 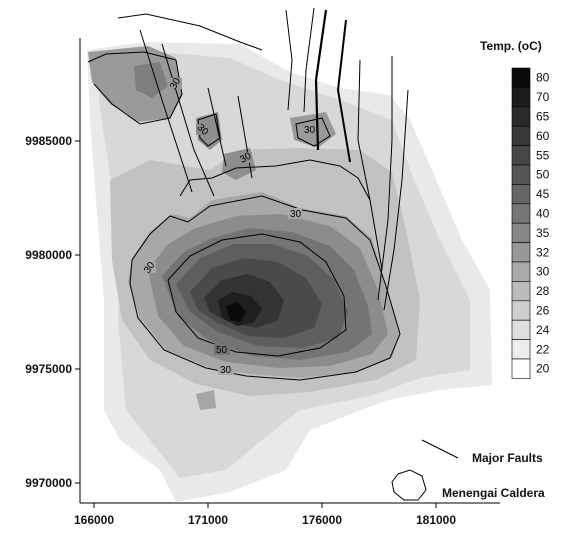 What do you see at coordinates (543, 311) in the screenshot?
I see `legend-label: 26` at bounding box center [543, 311].